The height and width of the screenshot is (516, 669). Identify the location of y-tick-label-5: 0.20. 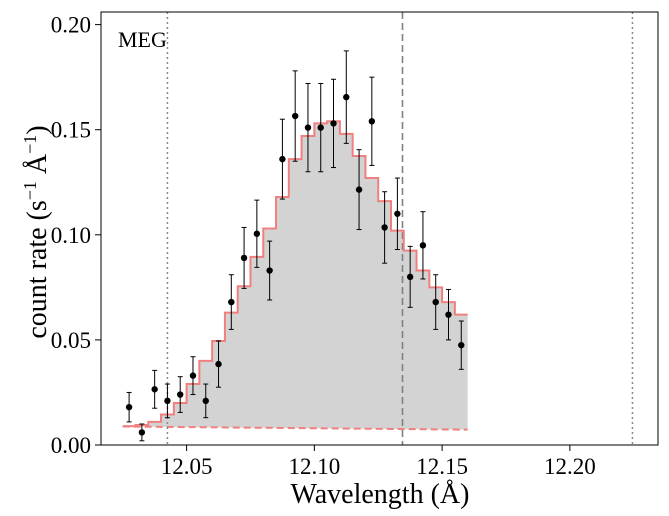
(71, 25).